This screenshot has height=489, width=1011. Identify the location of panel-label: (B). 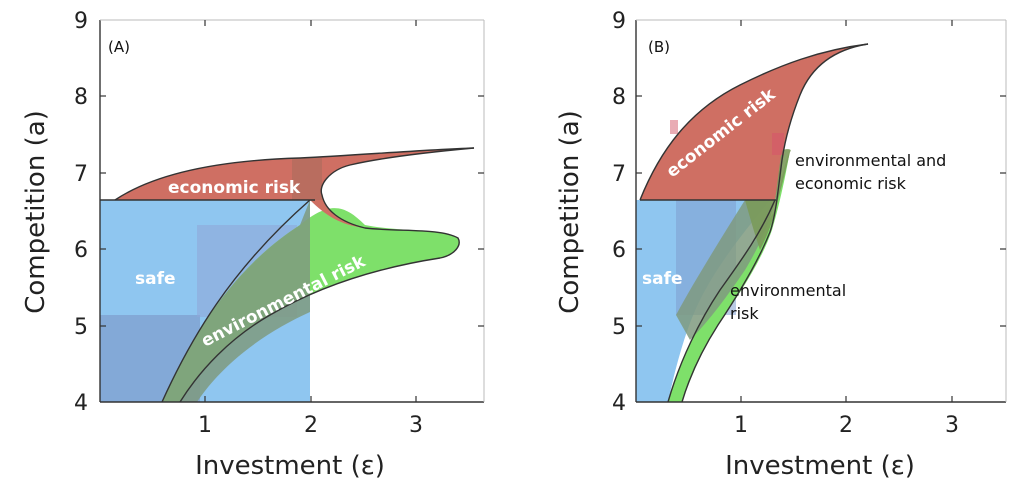
(659, 47).